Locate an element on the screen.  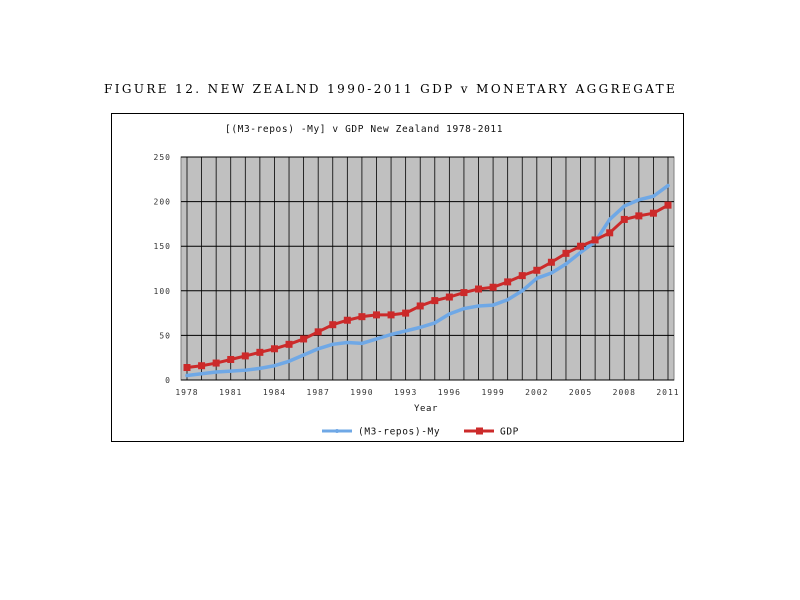
y-tick-label: 50 is located at coordinates (165, 335).